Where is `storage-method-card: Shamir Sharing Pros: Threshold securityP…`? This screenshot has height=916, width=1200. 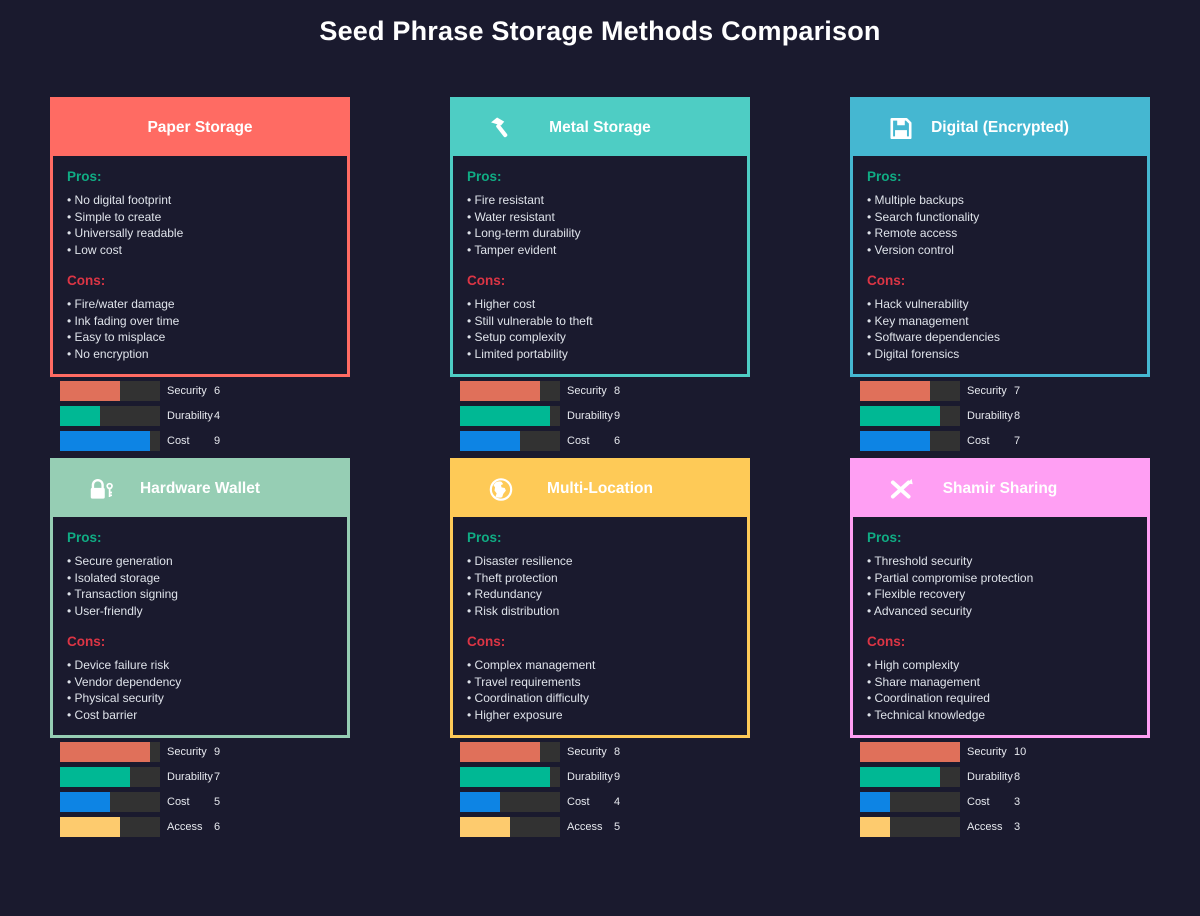 storage-method-card: Shamir Sharing Pros: Threshold securityP… is located at coordinates (1000, 598).